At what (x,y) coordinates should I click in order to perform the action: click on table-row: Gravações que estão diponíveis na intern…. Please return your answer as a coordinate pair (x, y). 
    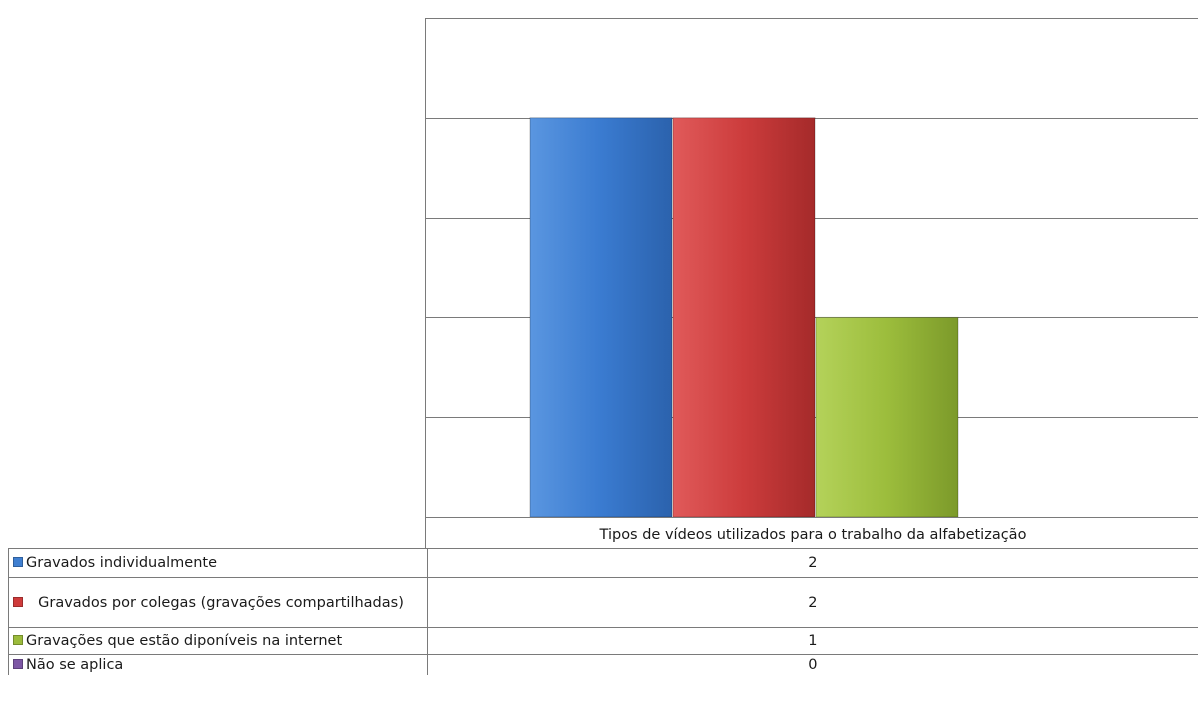
    Looking at the image, I should click on (603, 641).